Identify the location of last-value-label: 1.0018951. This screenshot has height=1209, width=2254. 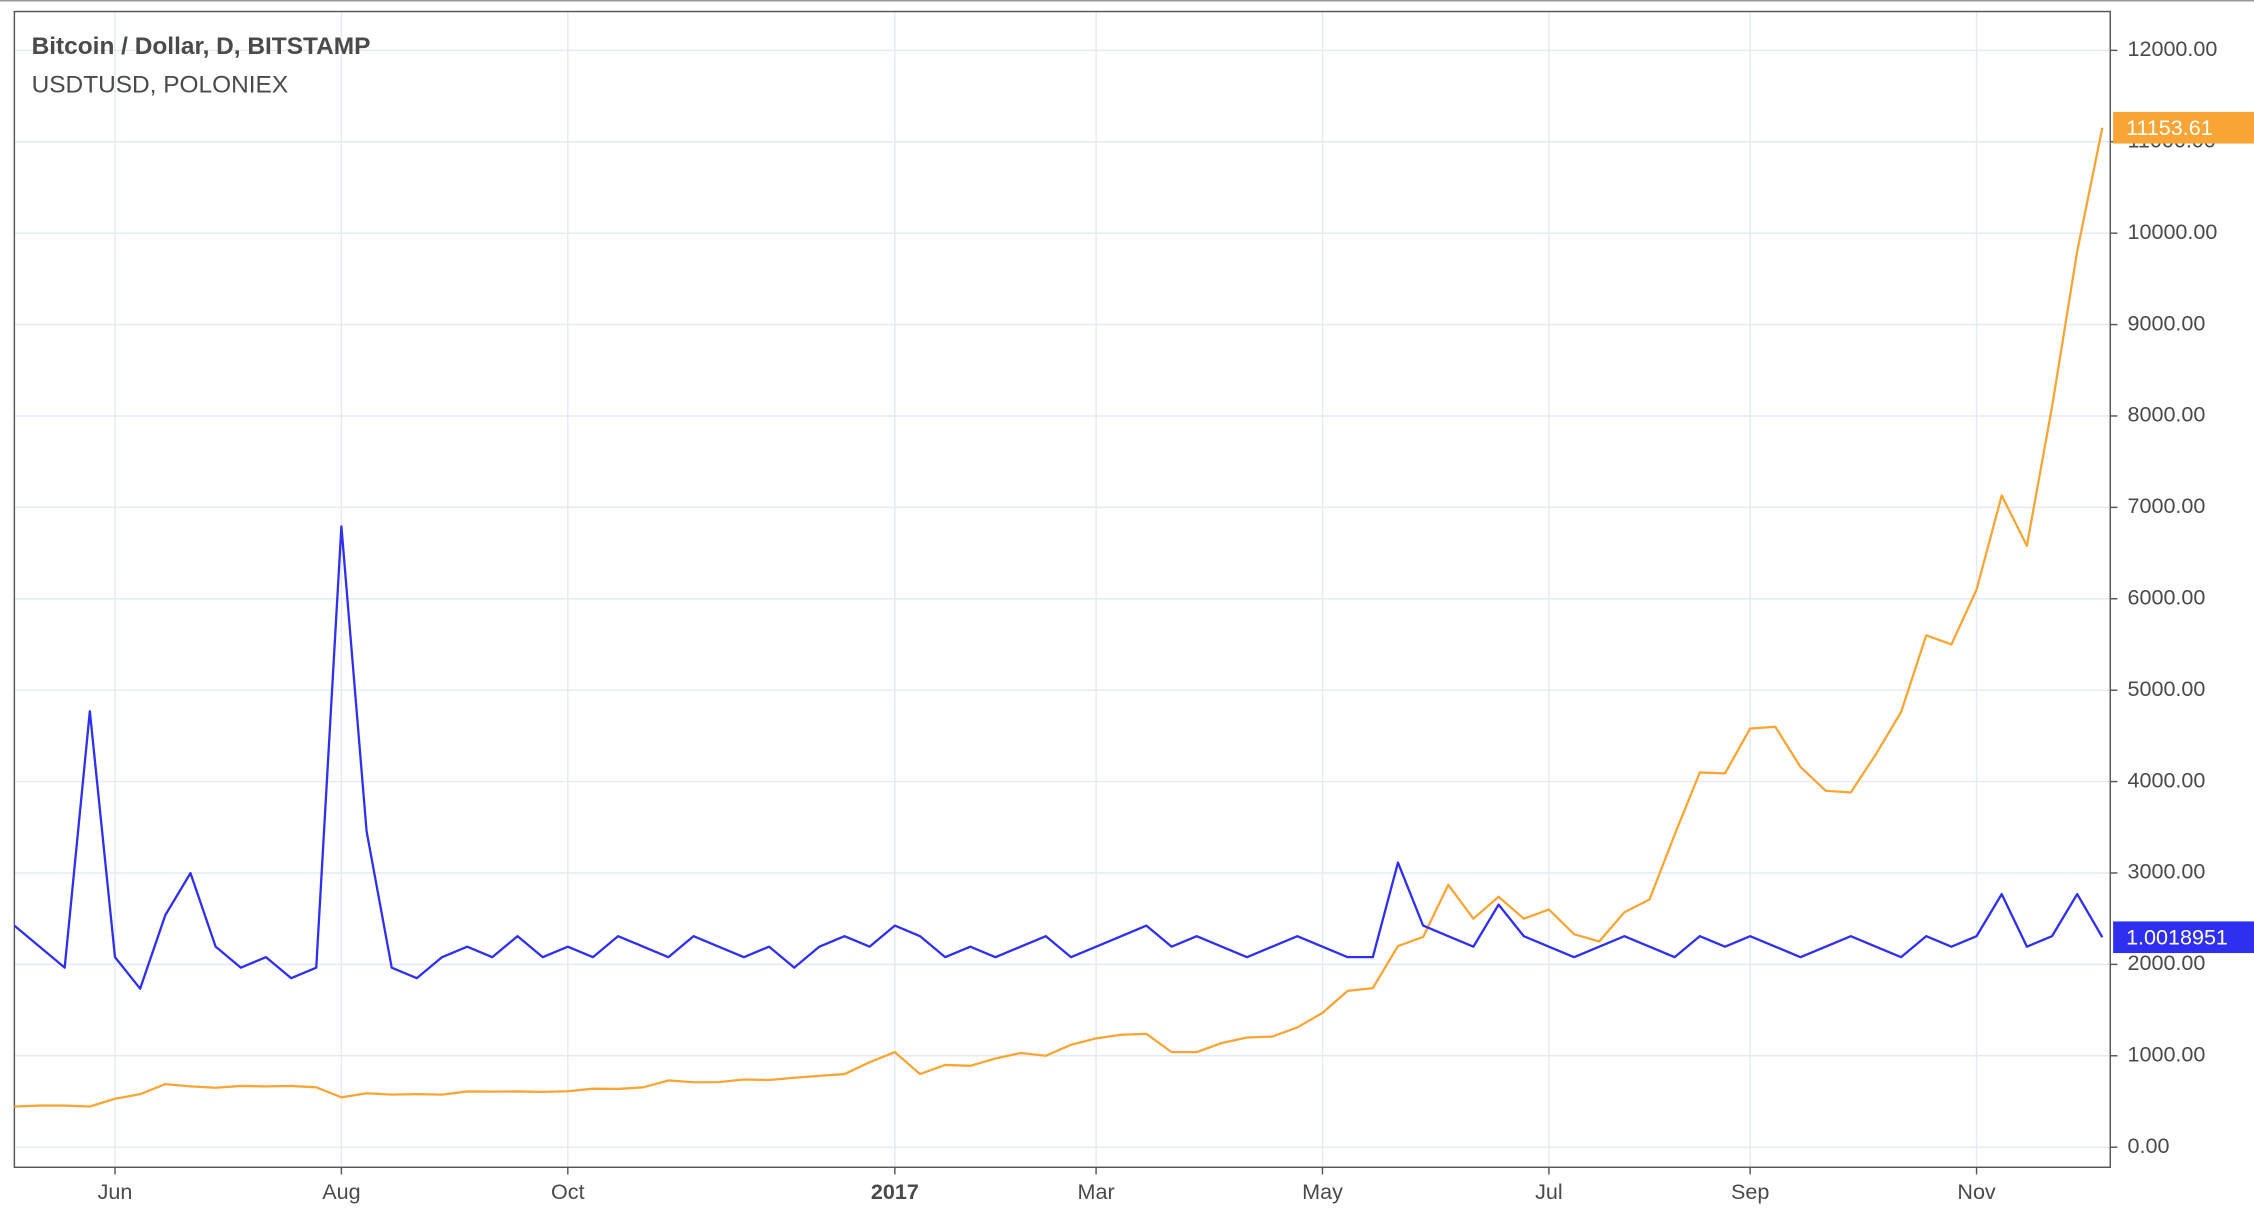
(2177, 936).